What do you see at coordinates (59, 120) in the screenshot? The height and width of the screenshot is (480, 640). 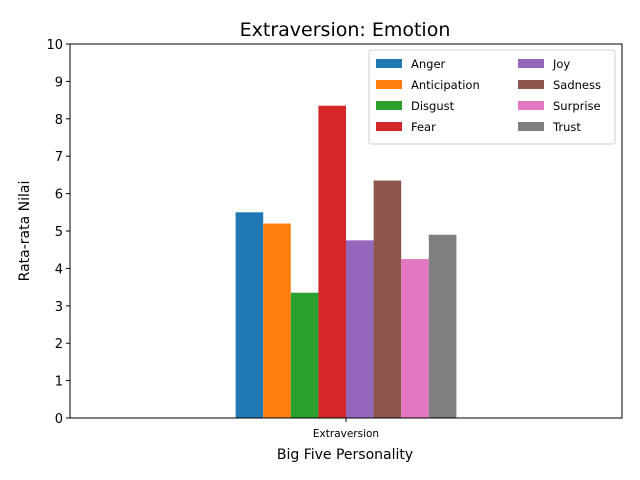 I see `y-tick-label: 8` at bounding box center [59, 120].